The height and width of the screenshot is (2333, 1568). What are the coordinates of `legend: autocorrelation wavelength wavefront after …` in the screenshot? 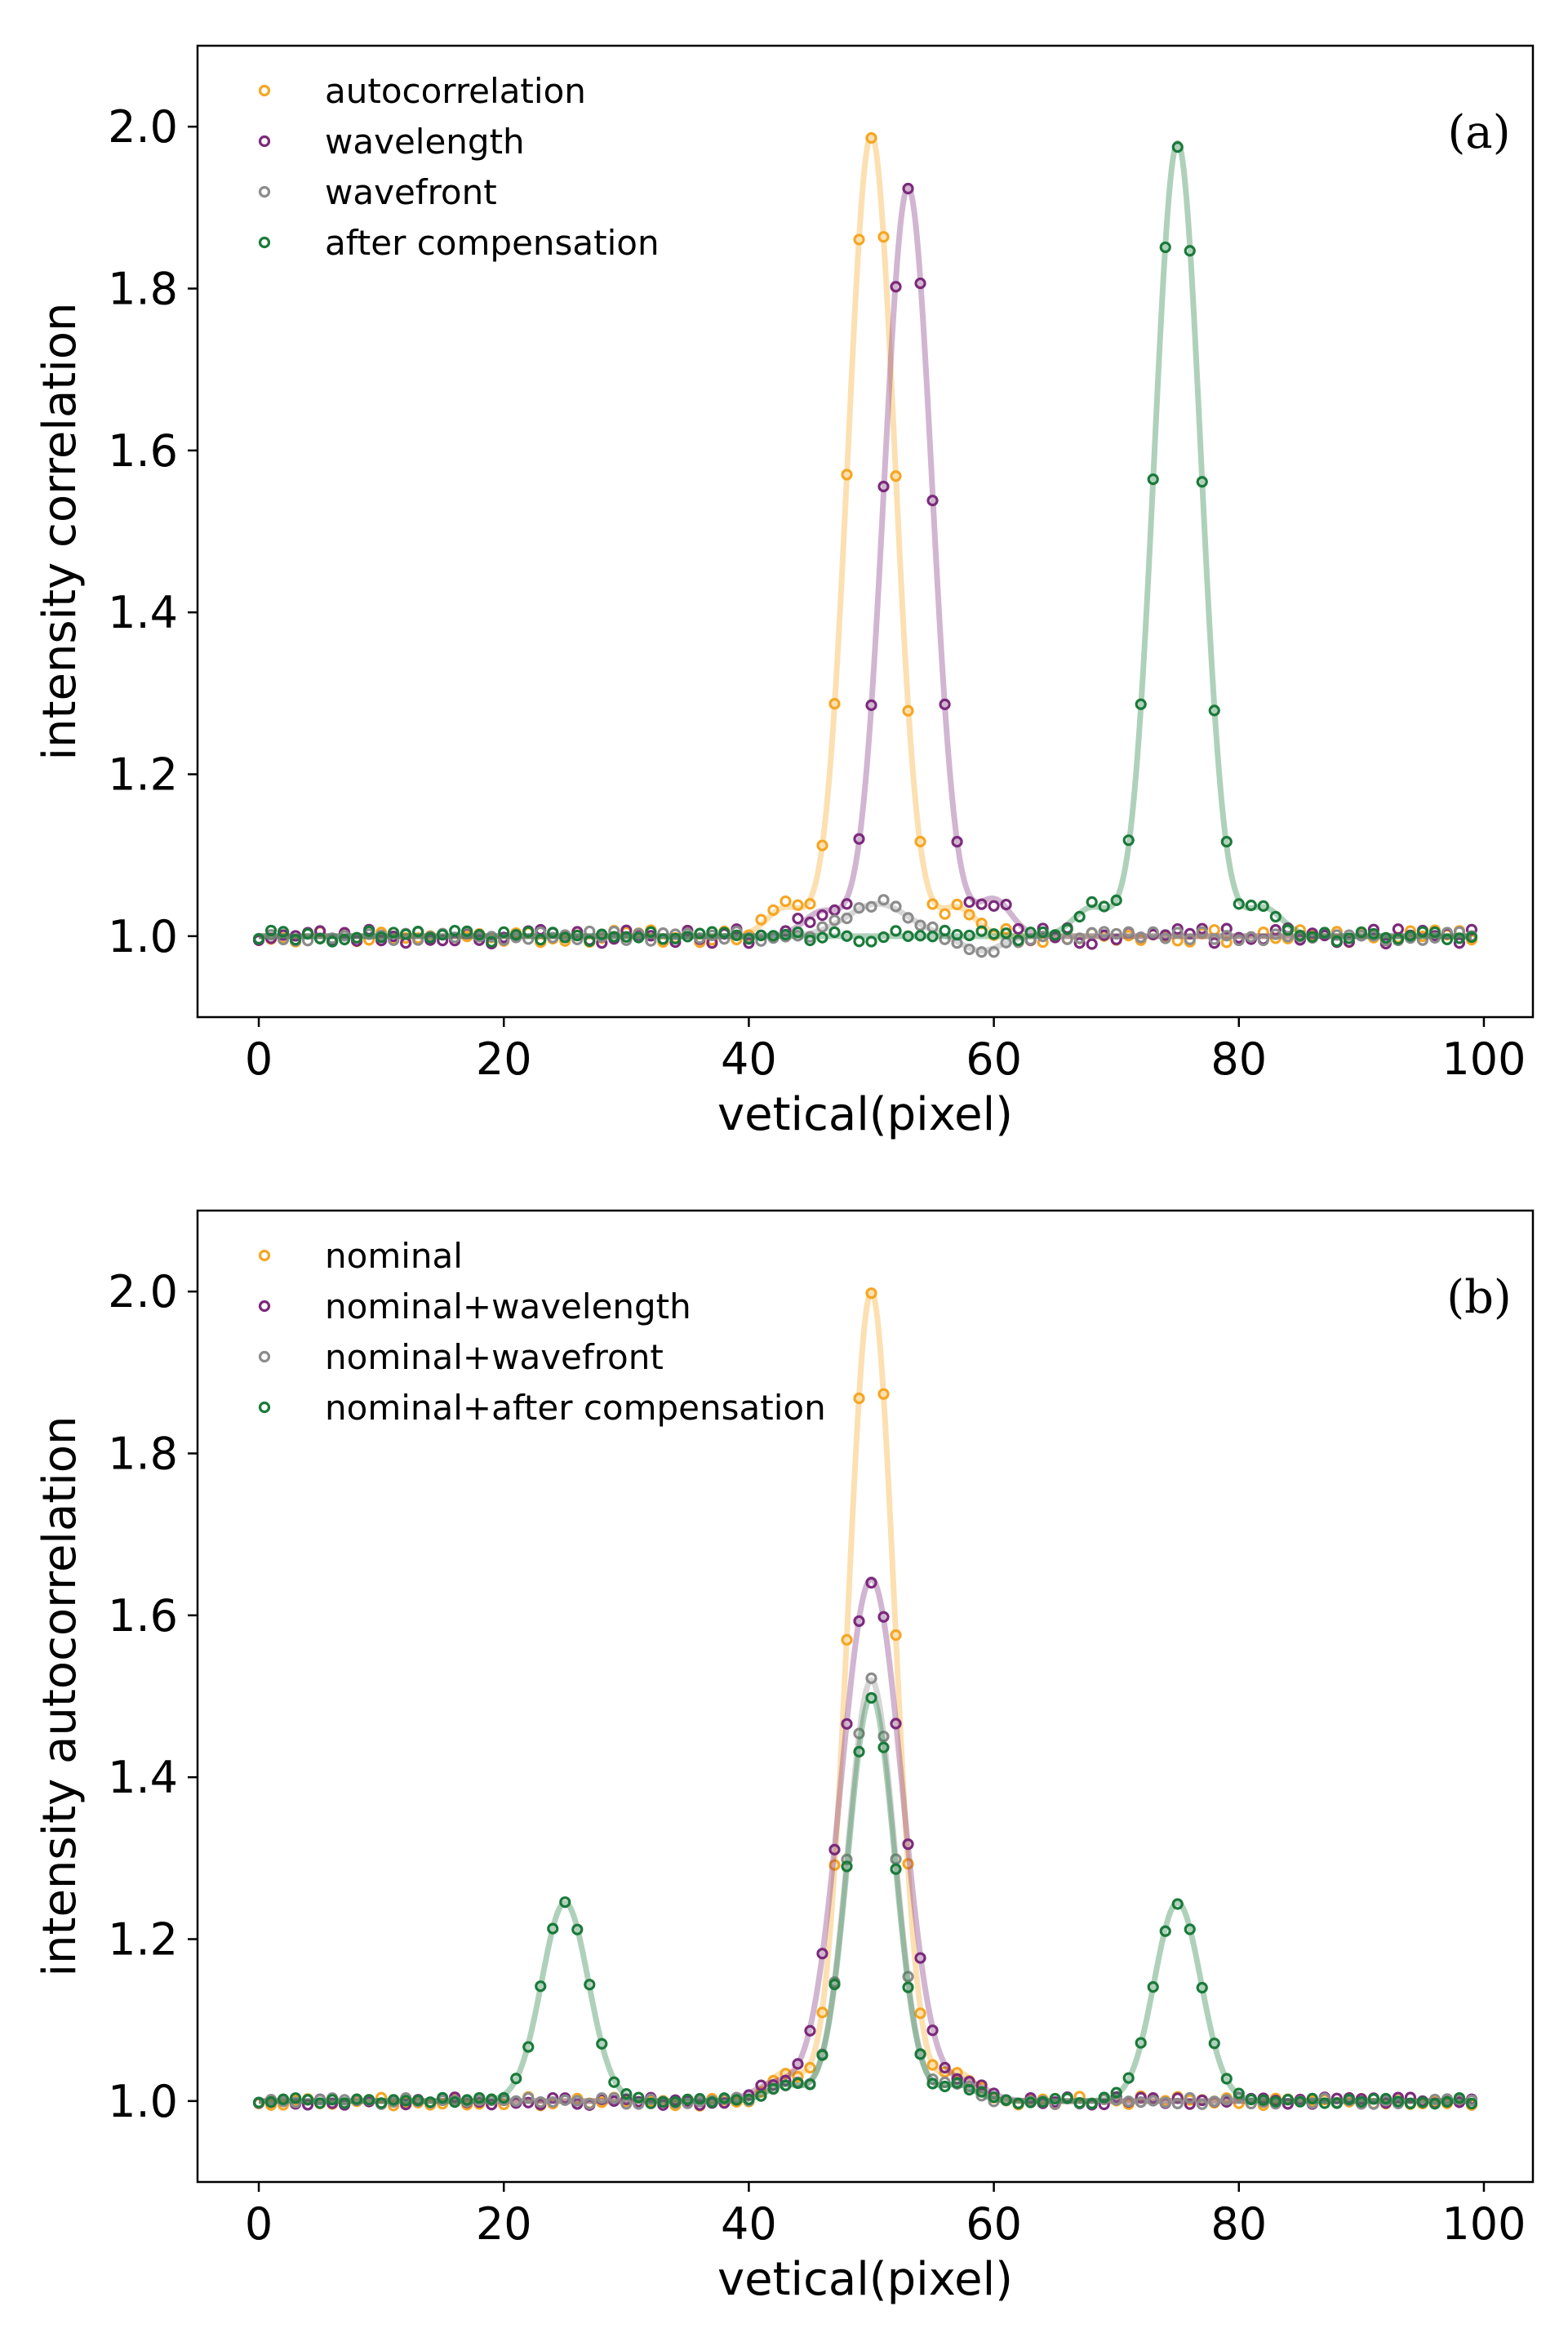 It's located at (459, 167).